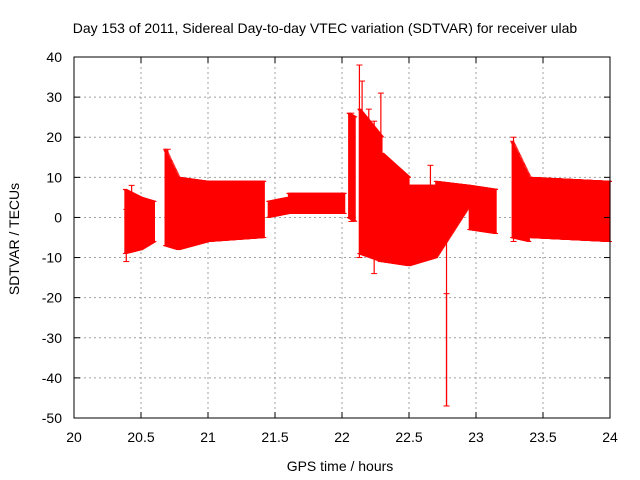 The image size is (640, 480). Describe the element at coordinates (340, 466) in the screenshot. I see `x-axis-label: GPS time / hours` at that location.